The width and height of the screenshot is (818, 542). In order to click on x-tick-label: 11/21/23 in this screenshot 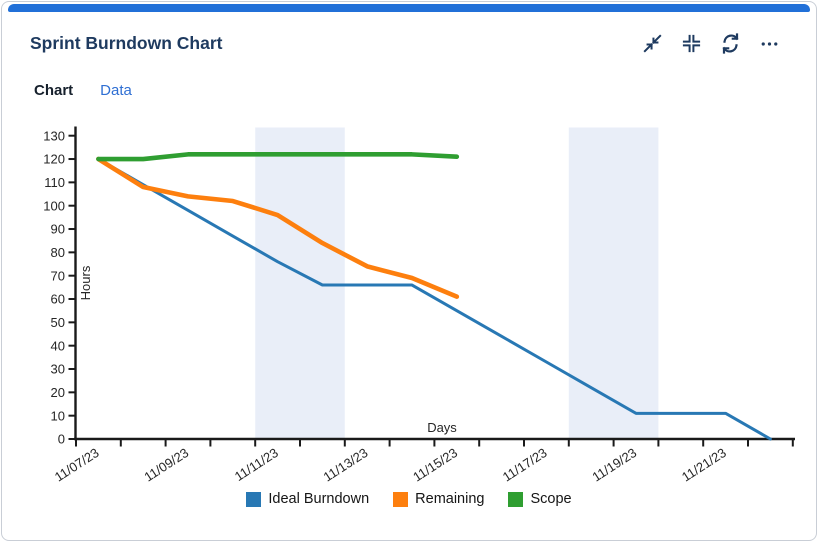, I will do `click(704, 465)`.